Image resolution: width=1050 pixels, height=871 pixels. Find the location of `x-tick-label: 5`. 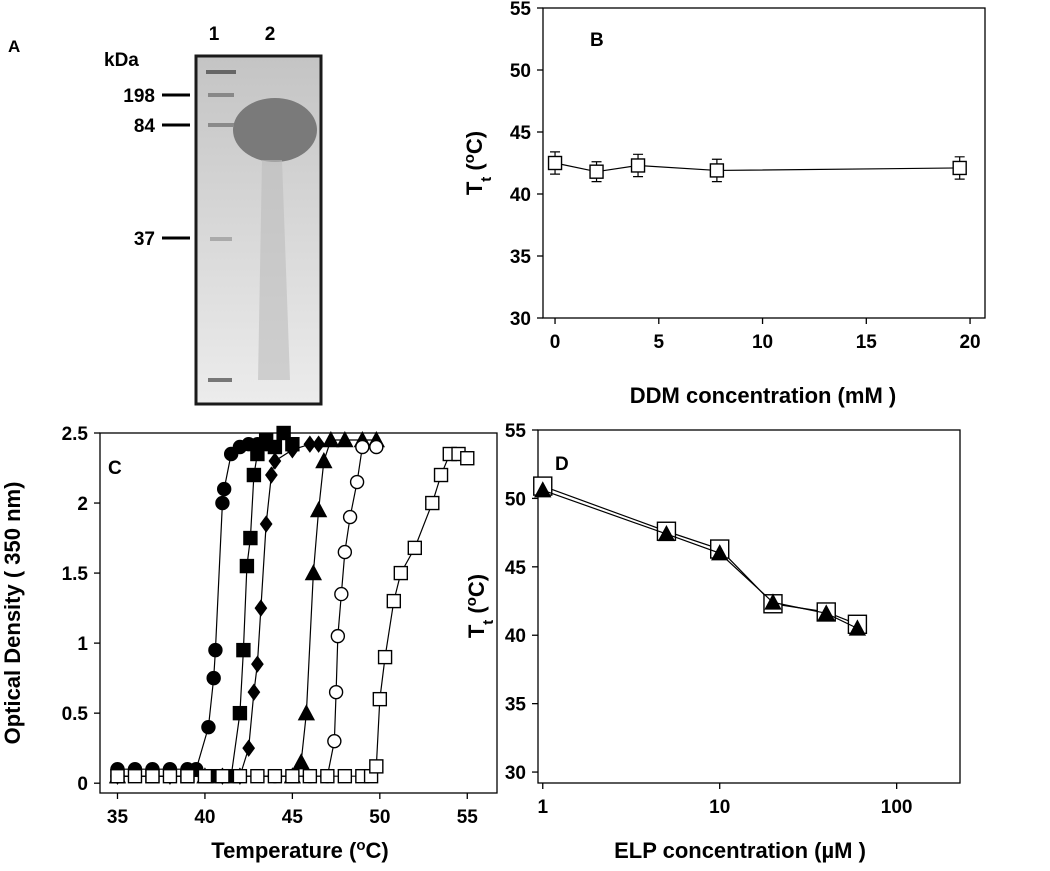

x-tick-label: 5 is located at coordinates (659, 342).